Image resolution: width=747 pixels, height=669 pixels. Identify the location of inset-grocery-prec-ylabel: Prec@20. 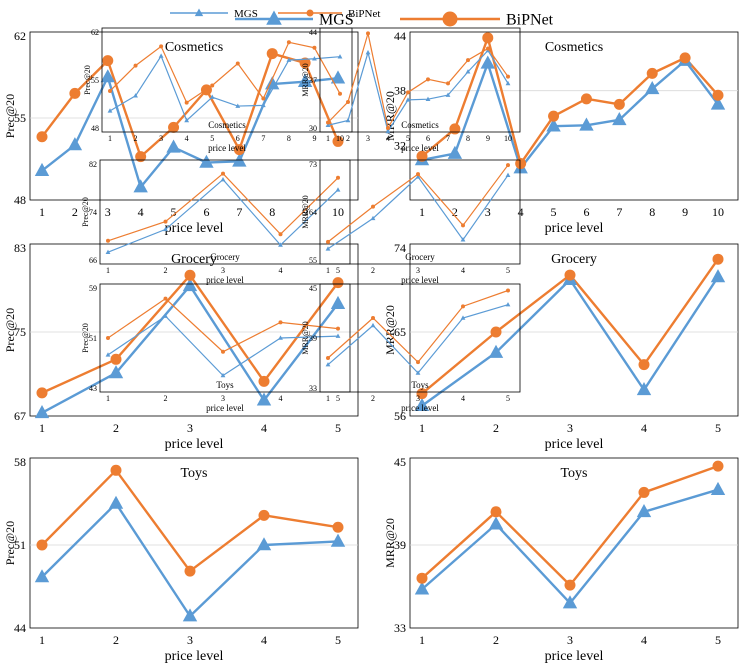
(85, 212).